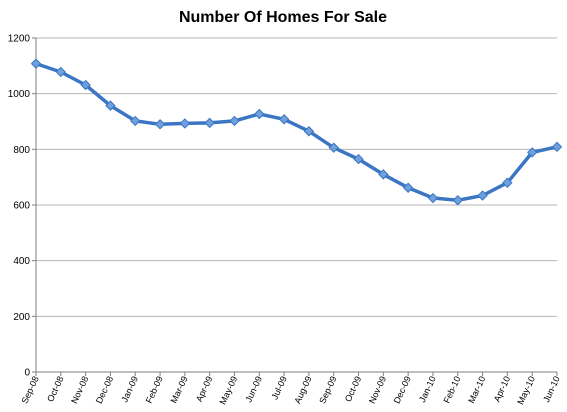 The image size is (567, 412). What do you see at coordinates (402, 390) in the screenshot?
I see `x-tick-label: Dec-09` at bounding box center [402, 390].